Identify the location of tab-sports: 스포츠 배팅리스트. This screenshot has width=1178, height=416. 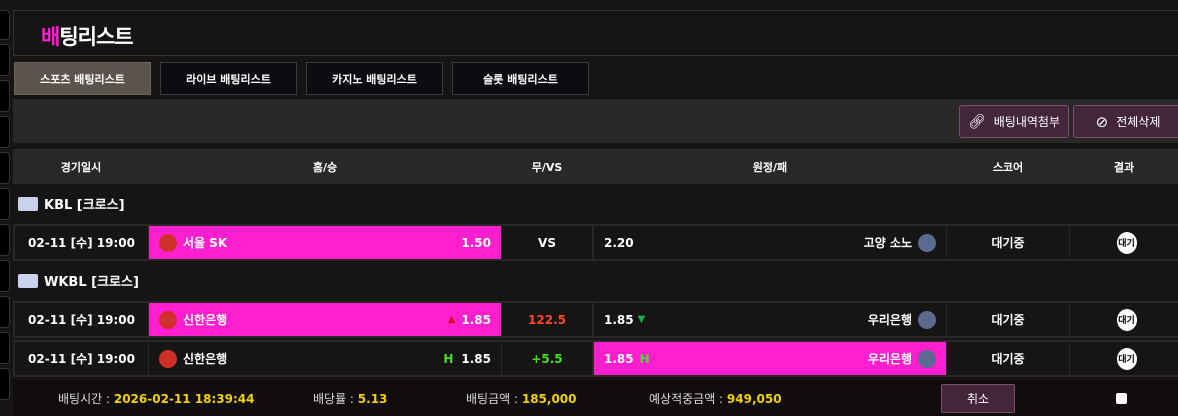
(82, 78).